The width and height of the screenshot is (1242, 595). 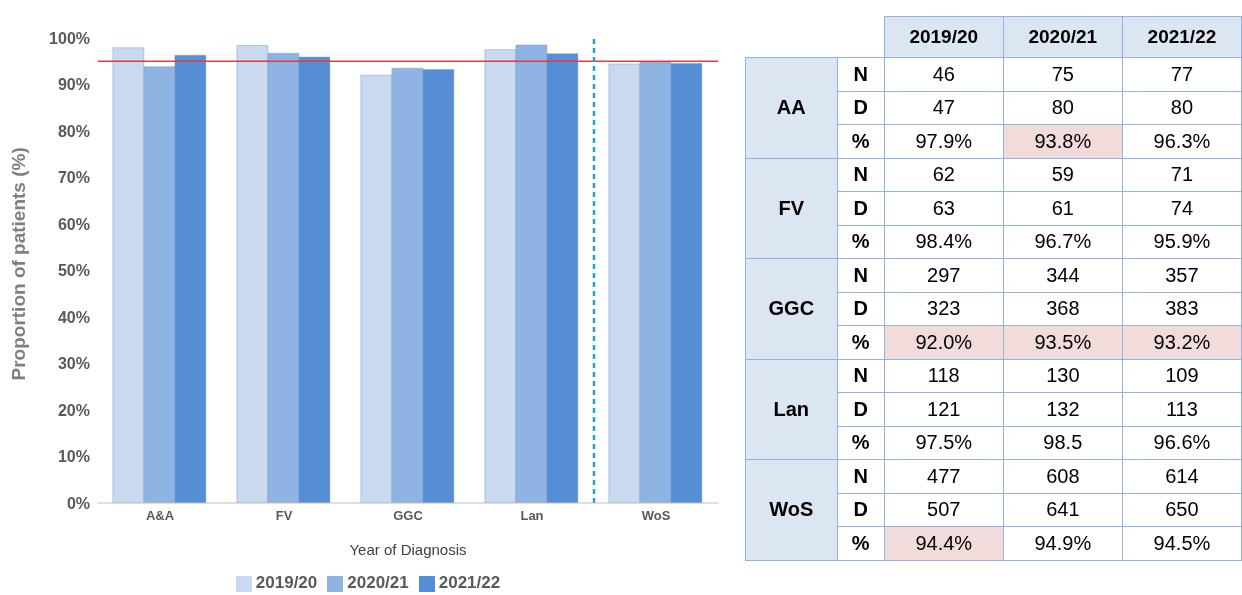 I want to click on data-label: 62, so click(x=944, y=175).